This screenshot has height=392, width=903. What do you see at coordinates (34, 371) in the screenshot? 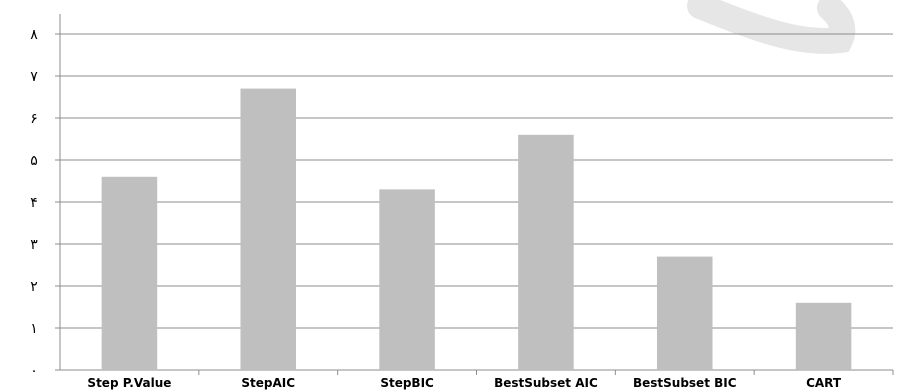
I see `y-tick-label: ٠` at bounding box center [34, 371].